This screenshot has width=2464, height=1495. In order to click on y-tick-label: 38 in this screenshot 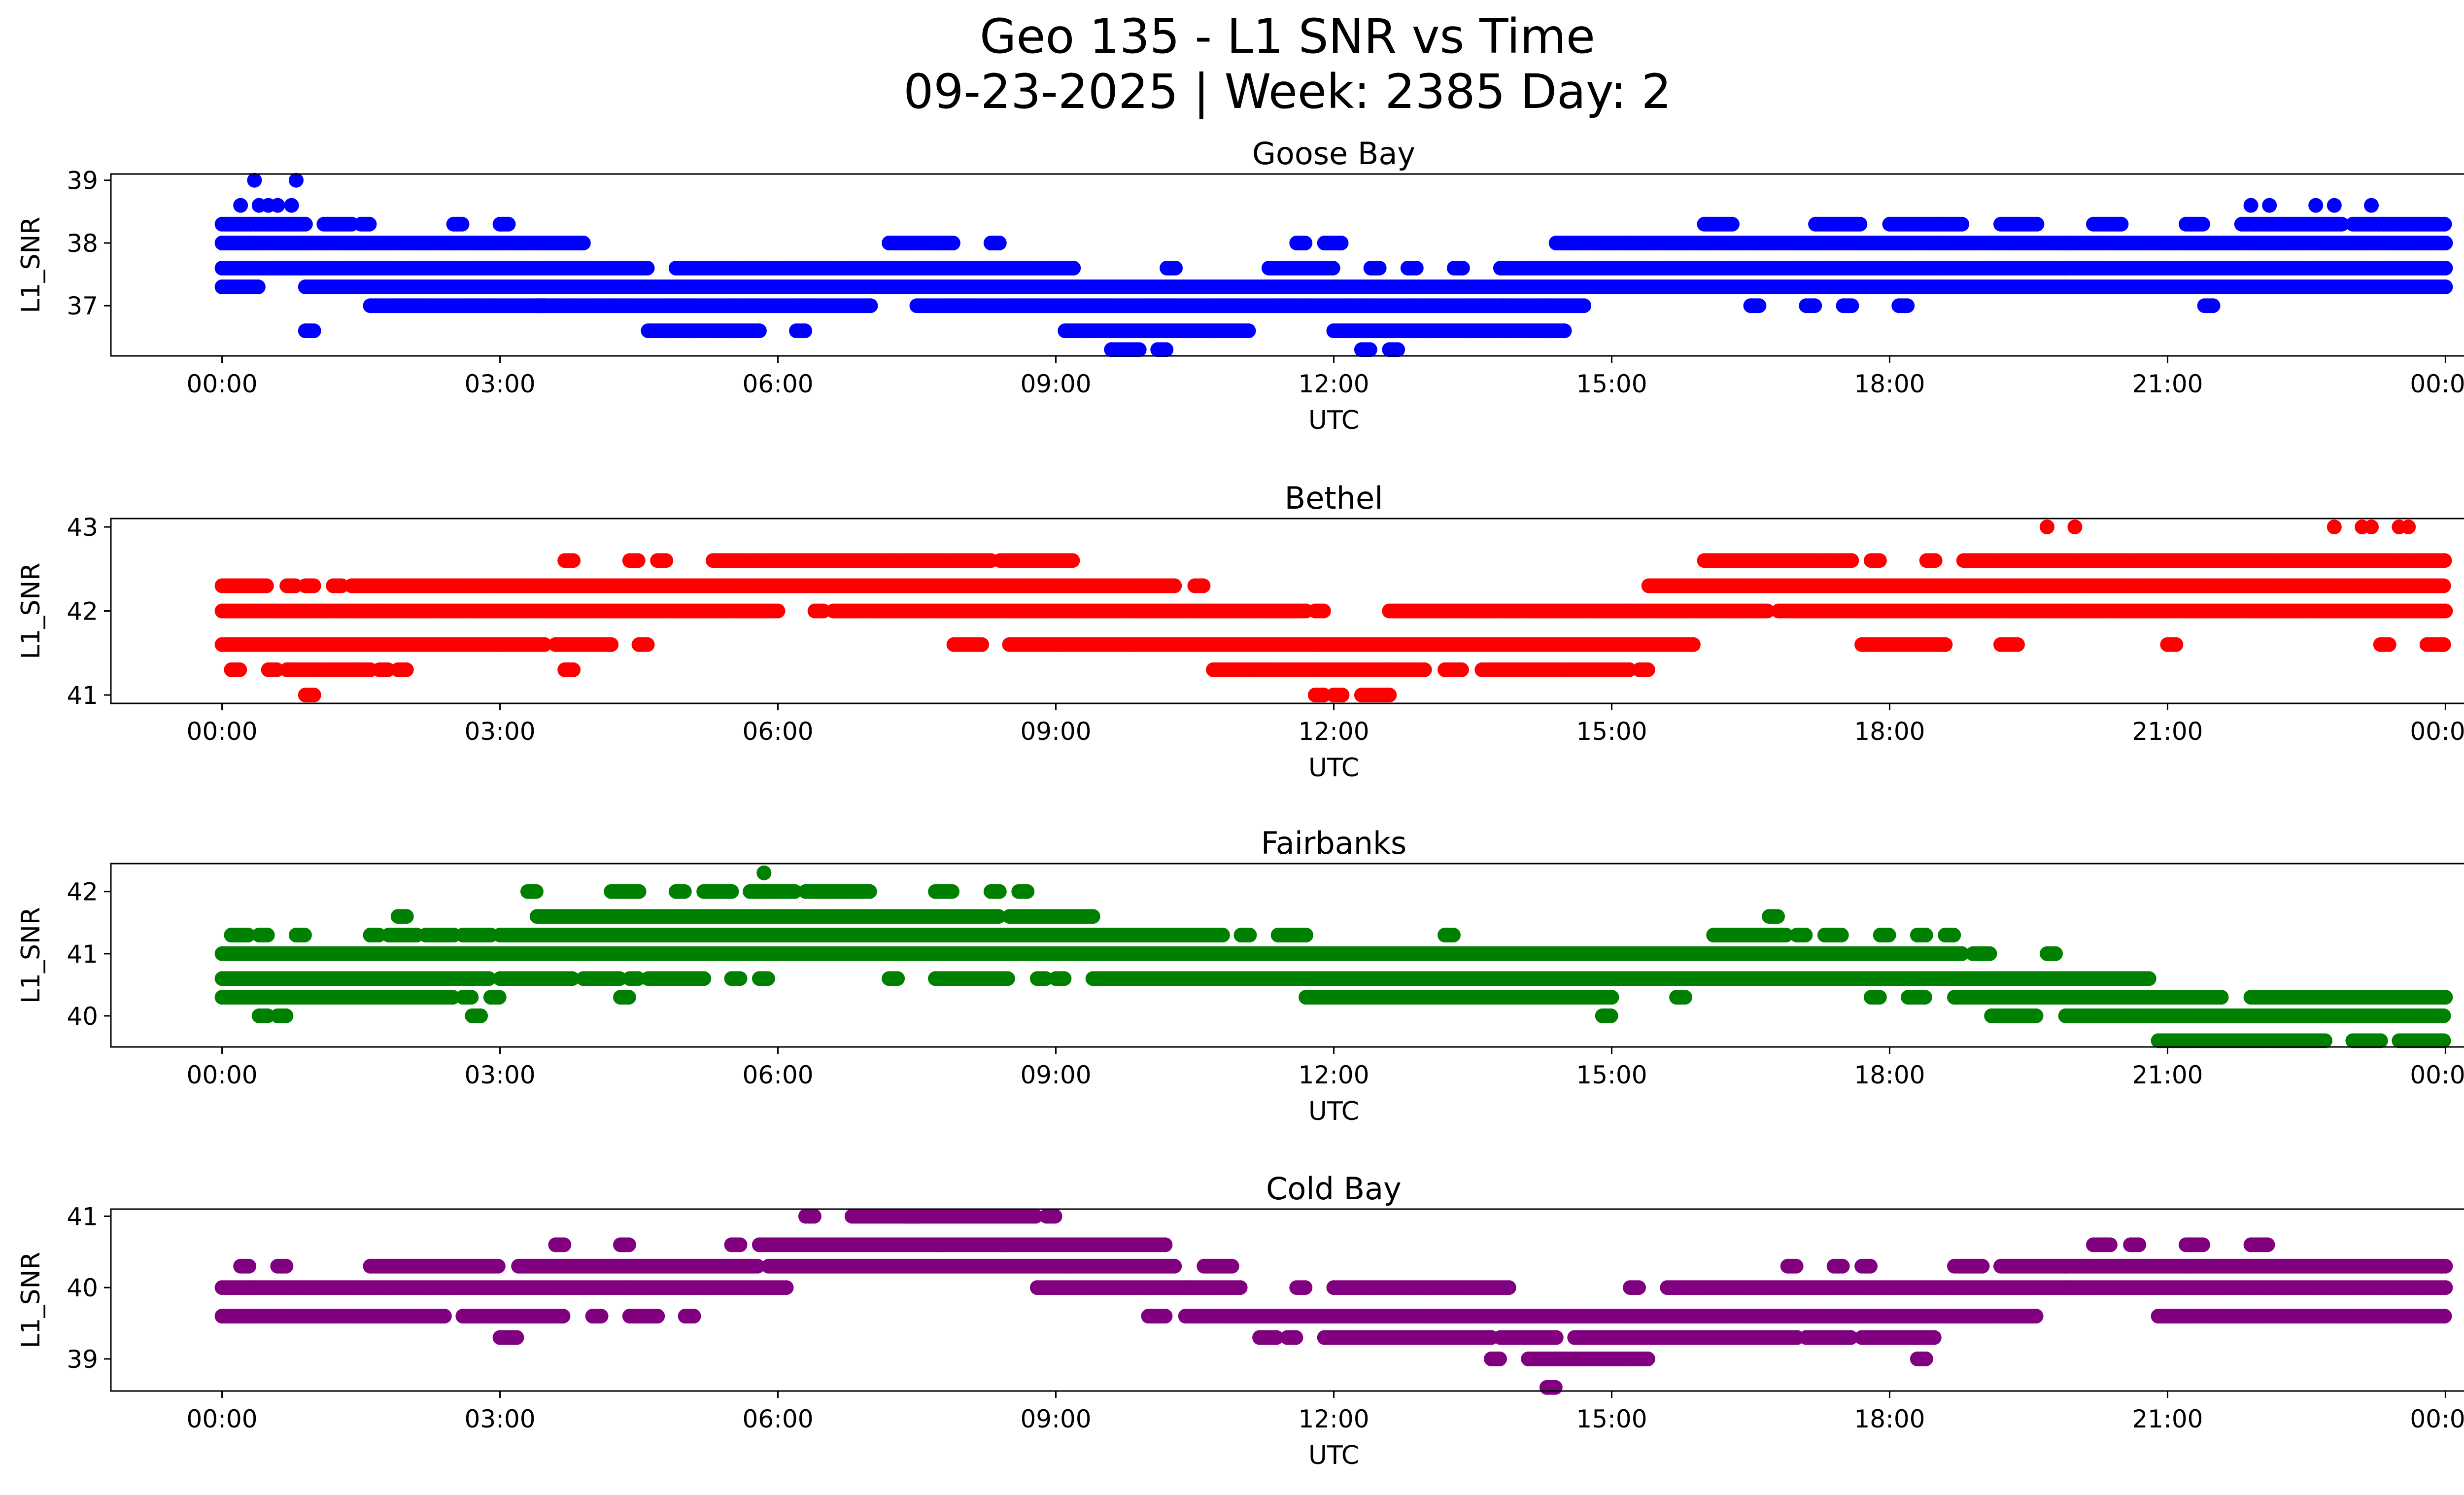, I will do `click(82, 243)`.